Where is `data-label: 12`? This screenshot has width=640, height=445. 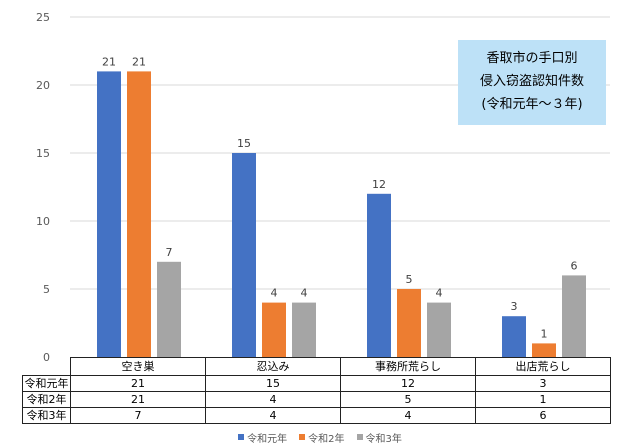
data-label: 12 is located at coordinates (379, 184).